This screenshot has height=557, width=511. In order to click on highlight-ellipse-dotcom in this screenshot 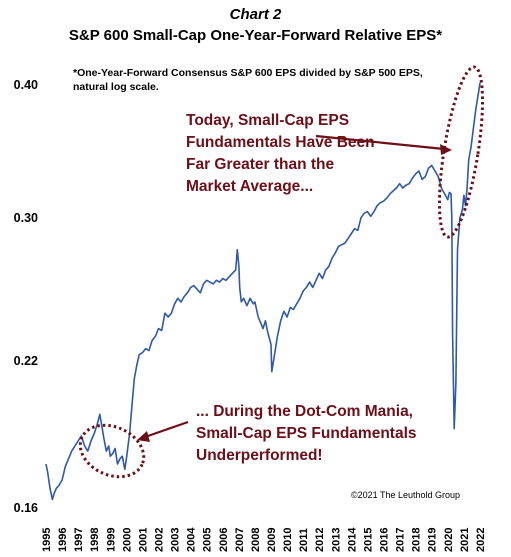, I will do `click(112, 451)`.